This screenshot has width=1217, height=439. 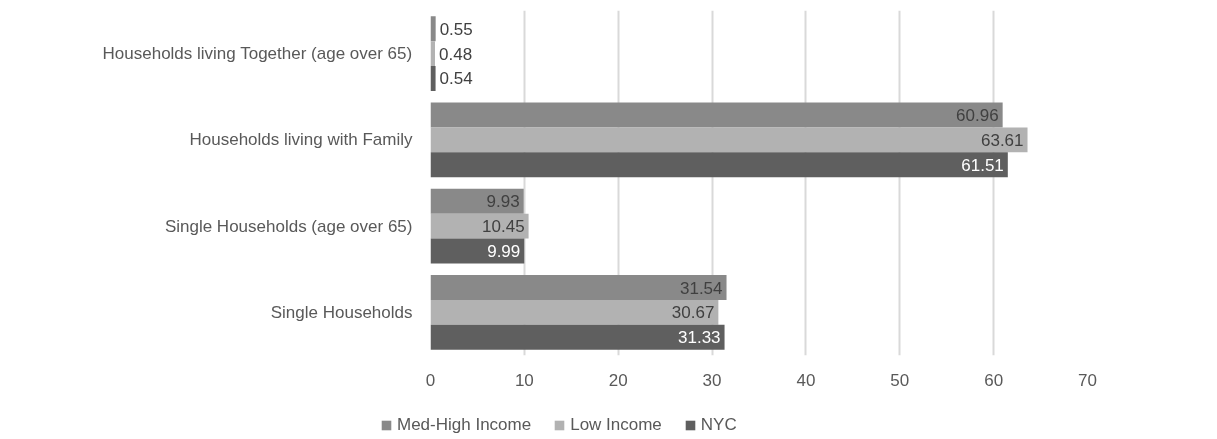 I want to click on data-label: 63.61, so click(x=1002, y=140).